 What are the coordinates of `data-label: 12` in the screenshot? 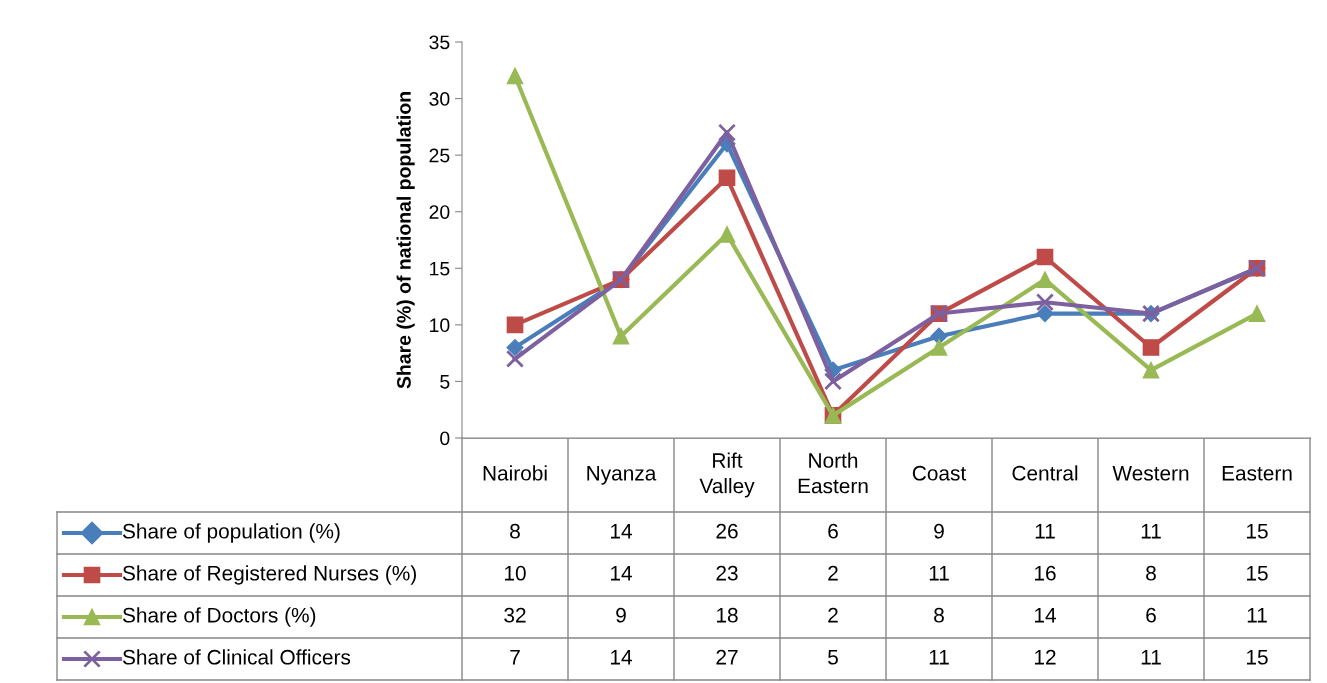 It's located at (1045, 657).